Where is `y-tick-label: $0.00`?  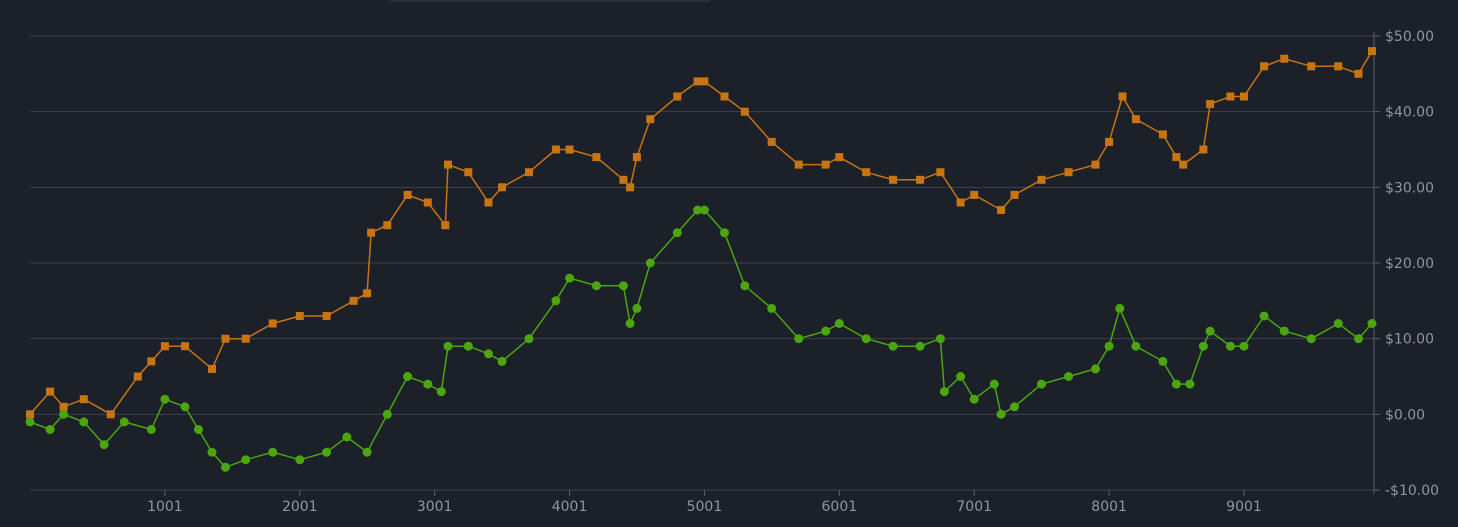 y-tick-label: $0.00 is located at coordinates (1405, 415).